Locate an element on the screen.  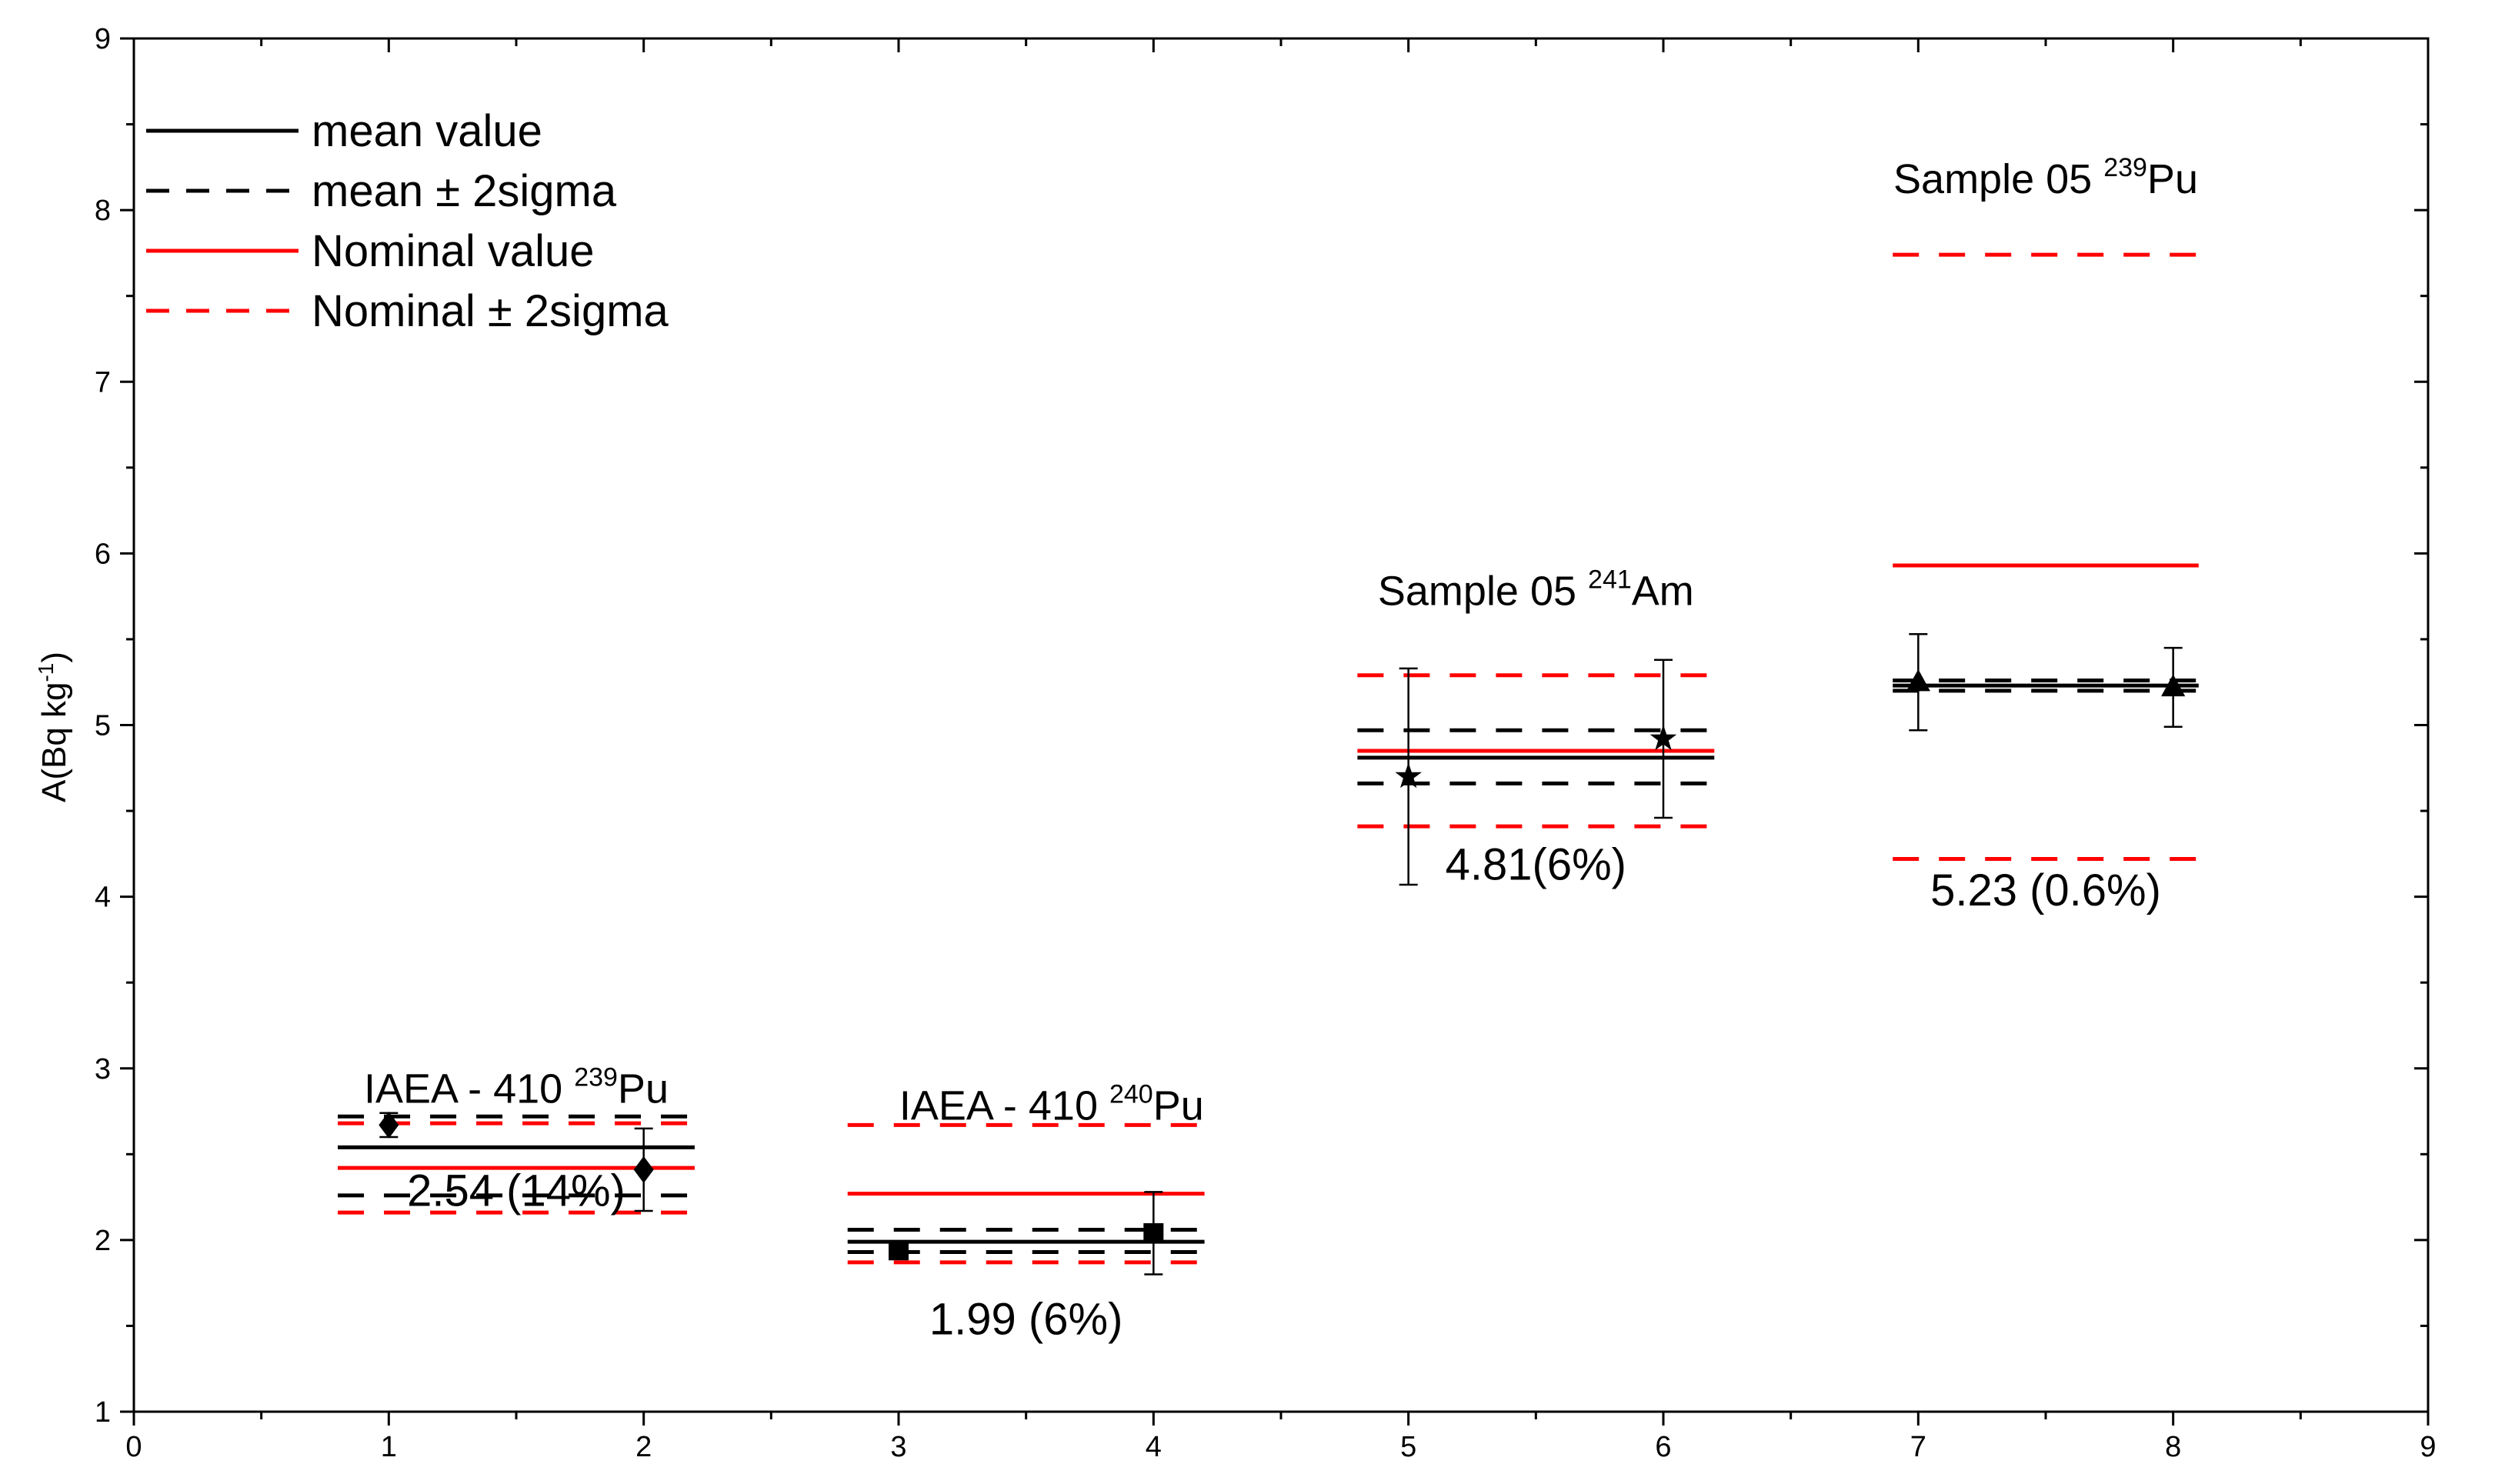
x-tick-label: 5 is located at coordinates (1408, 1447).